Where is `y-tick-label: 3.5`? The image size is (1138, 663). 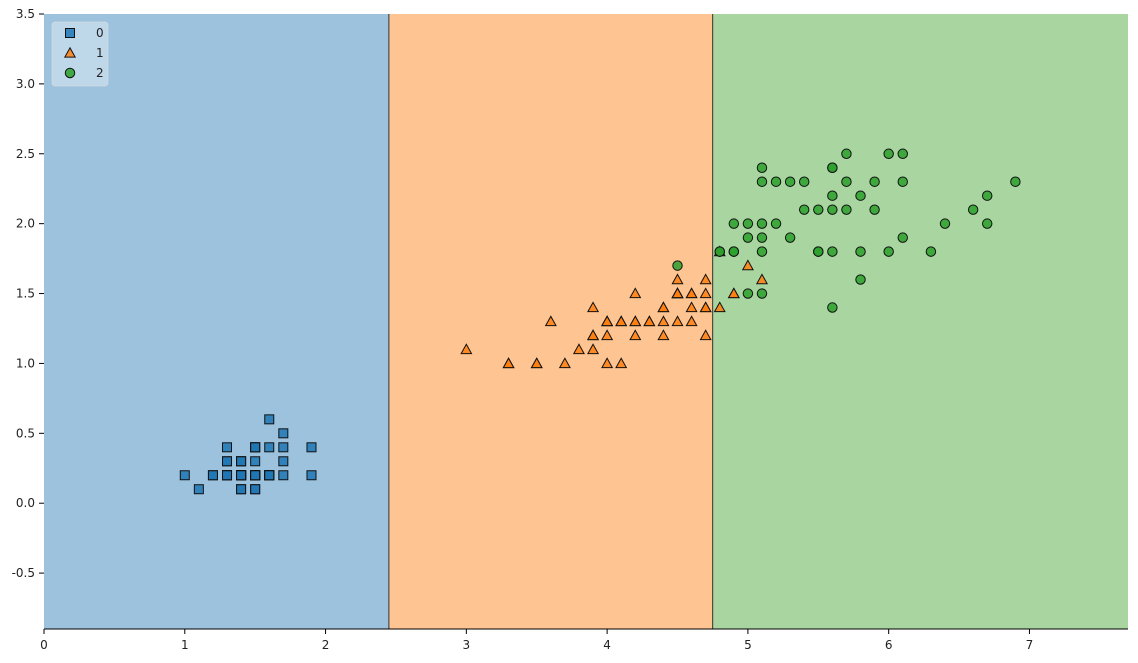
y-tick-label: 3.5 is located at coordinates (25, 14).